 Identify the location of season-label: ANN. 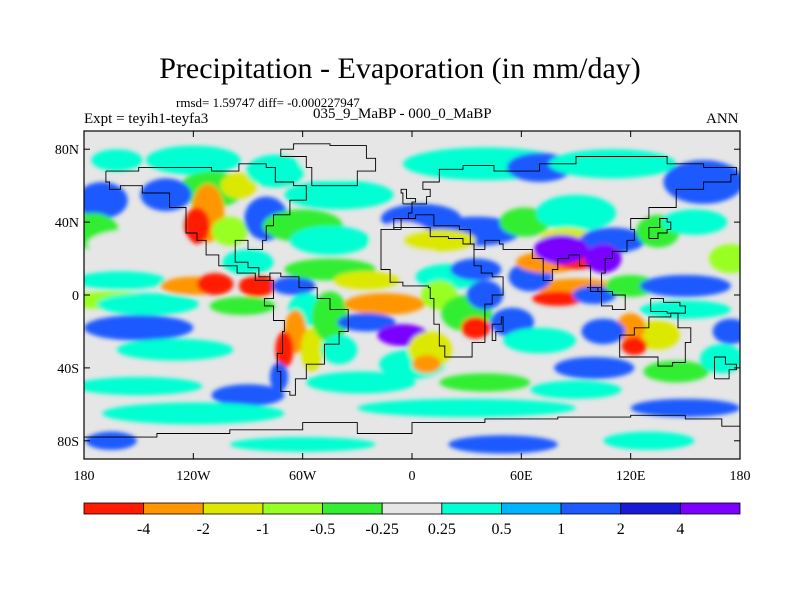
(722, 119).